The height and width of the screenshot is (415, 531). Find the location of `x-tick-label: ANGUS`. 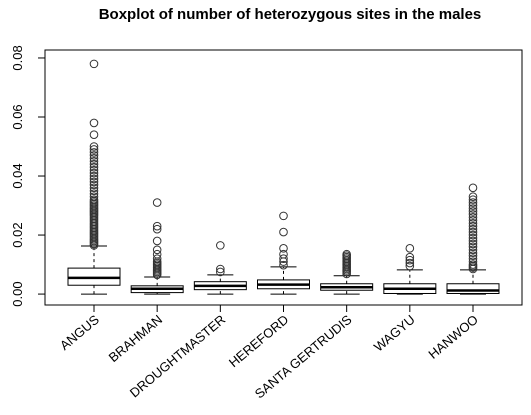

x-tick-label: ANGUS is located at coordinates (79, 332).